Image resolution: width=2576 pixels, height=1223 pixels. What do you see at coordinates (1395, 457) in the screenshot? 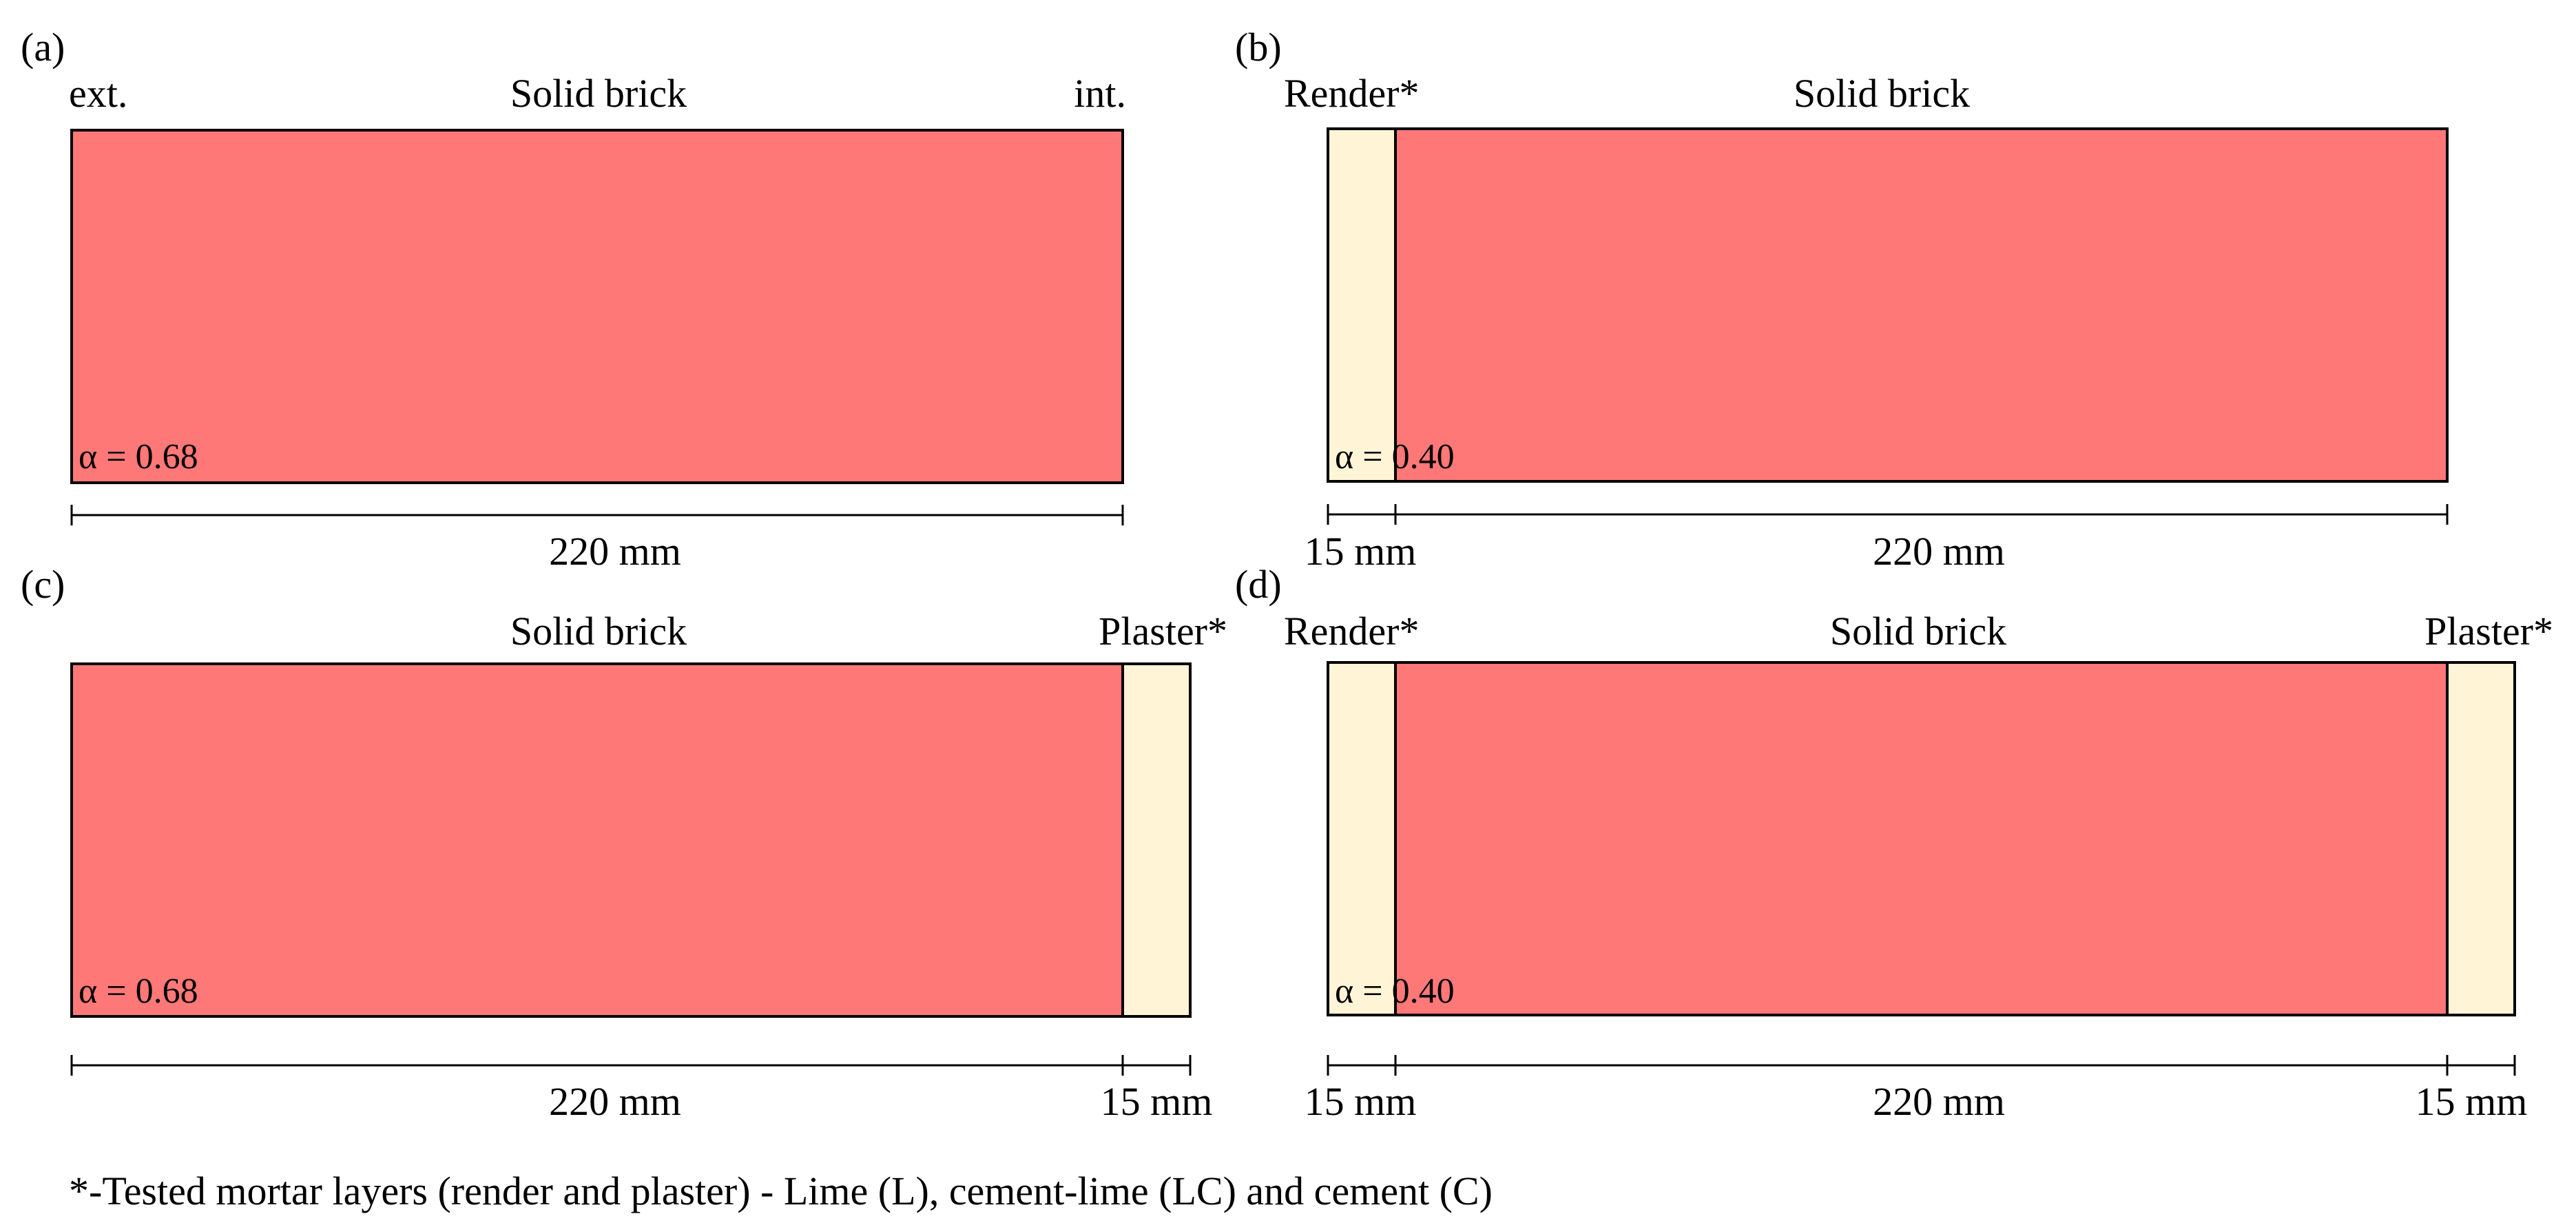
I see `panel-b-alpha: α = 0.40` at bounding box center [1395, 457].